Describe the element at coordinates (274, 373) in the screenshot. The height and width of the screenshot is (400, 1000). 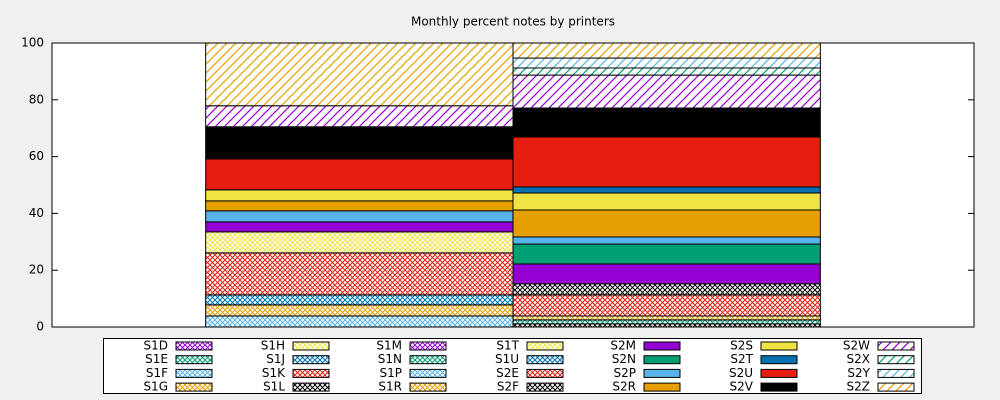
I see `legend-label: S1K` at that location.